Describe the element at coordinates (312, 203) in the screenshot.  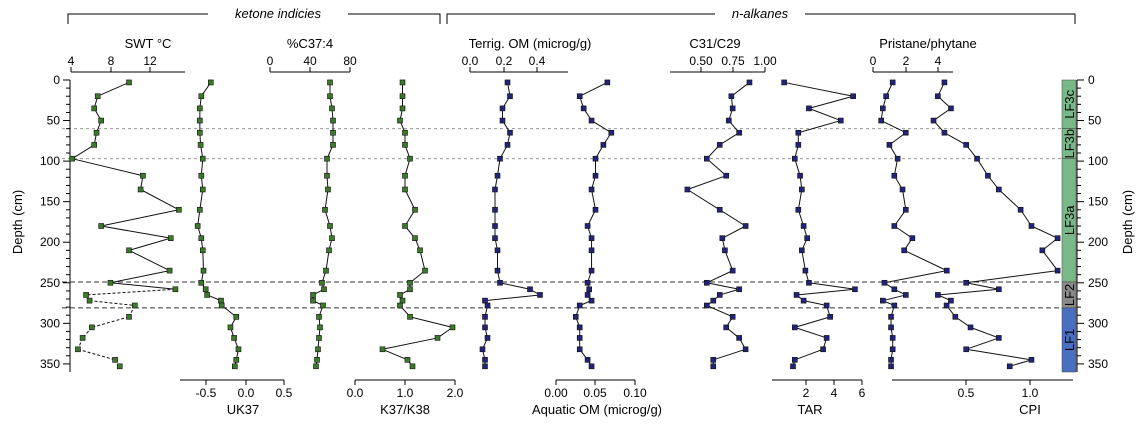
I see `panel-2: 0 40 80 %C37:4` at that location.